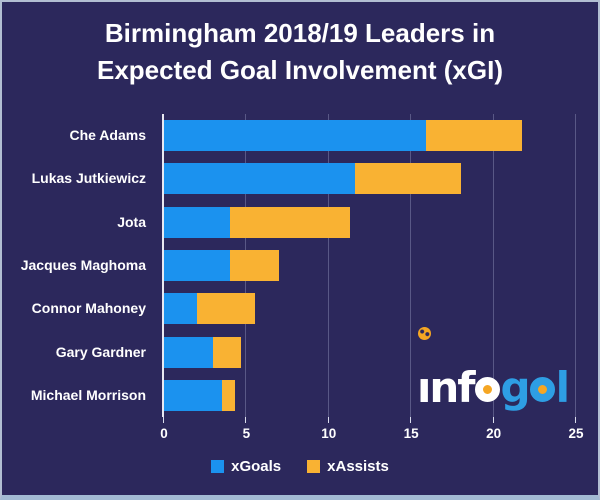 This screenshot has width=600, height=500. I want to click on bar-row-gary-gardner, so click(369, 352).